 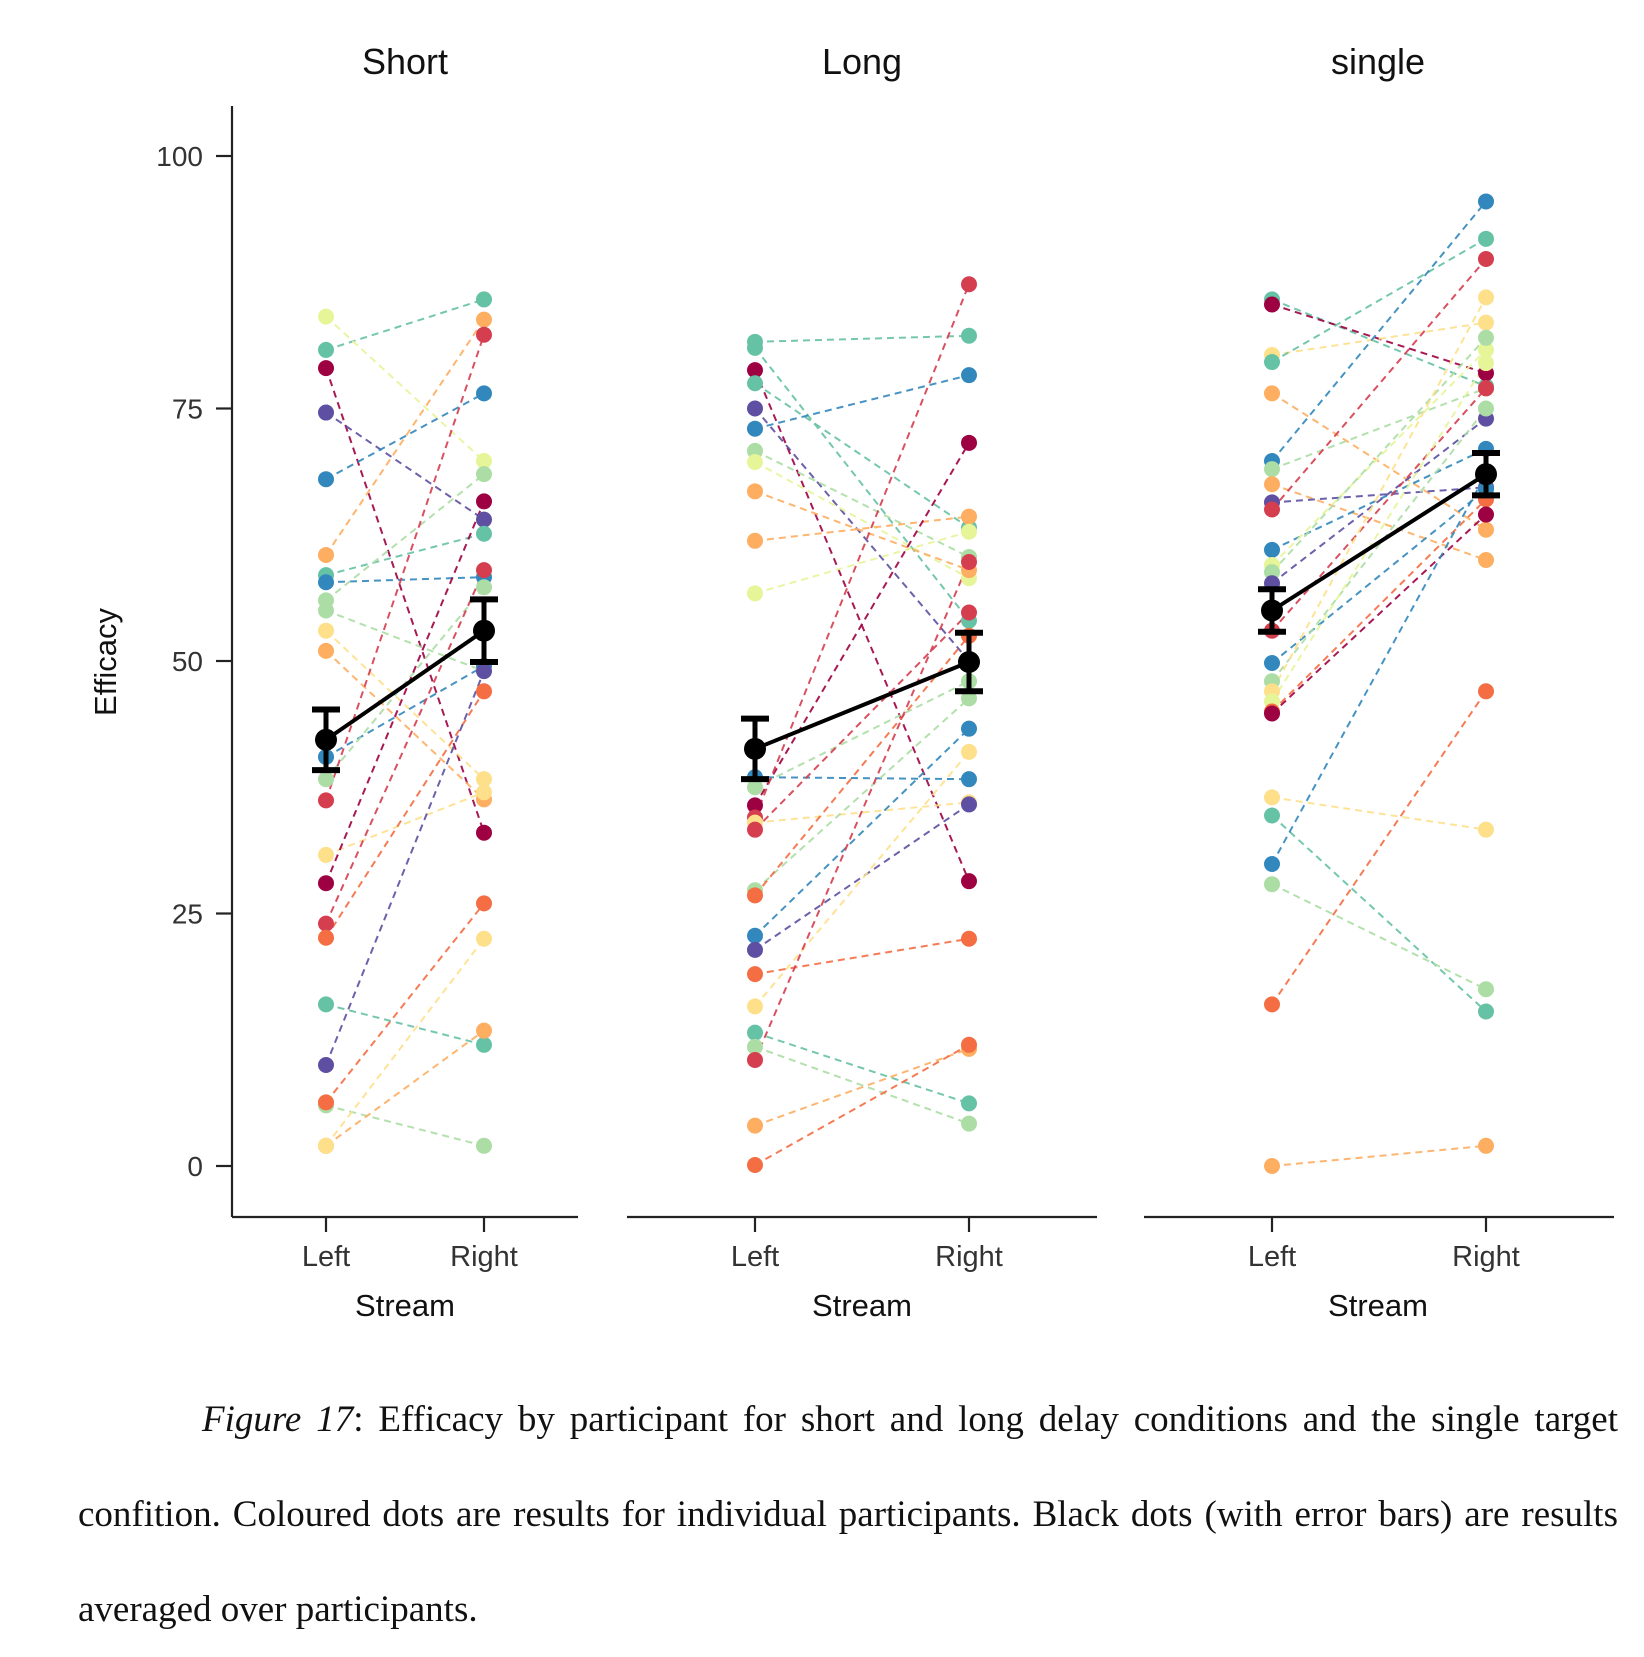 I want to click on y-tick-label: 100, so click(x=179, y=156).